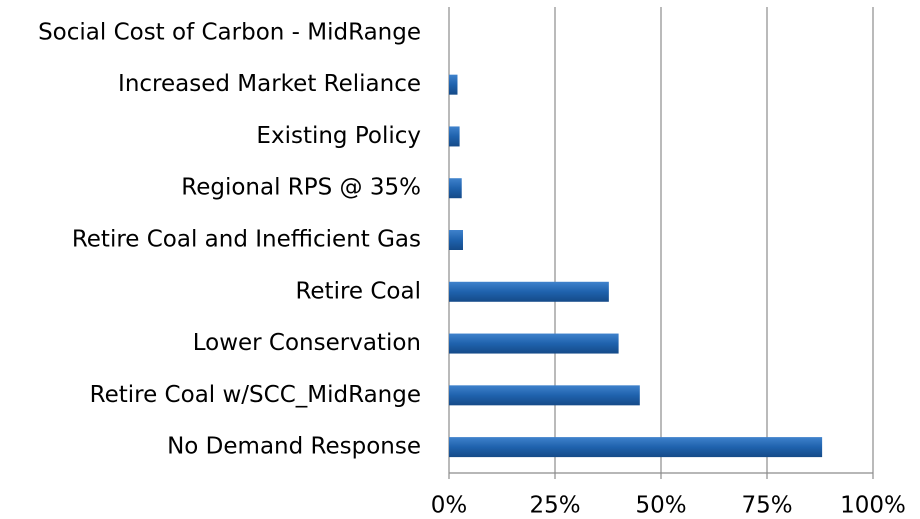 Image resolution: width=920 pixels, height=519 pixels. I want to click on x-tick-label: 100%, so click(873, 506).